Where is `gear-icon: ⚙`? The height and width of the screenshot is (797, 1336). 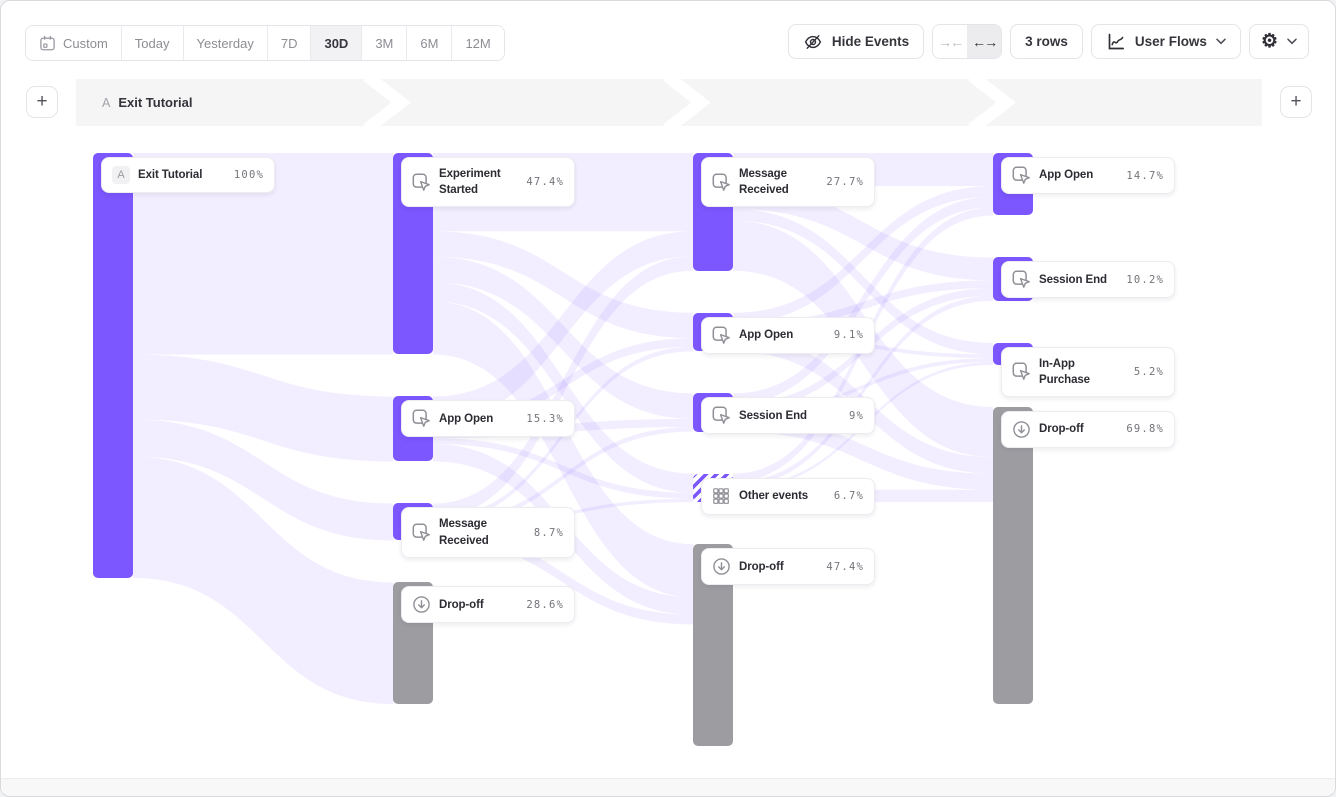 gear-icon: ⚙ is located at coordinates (1269, 41).